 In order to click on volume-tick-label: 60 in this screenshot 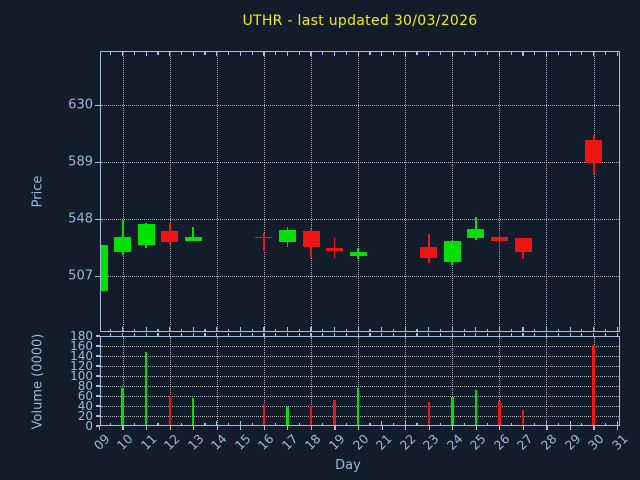, I will do `click(85, 396)`.